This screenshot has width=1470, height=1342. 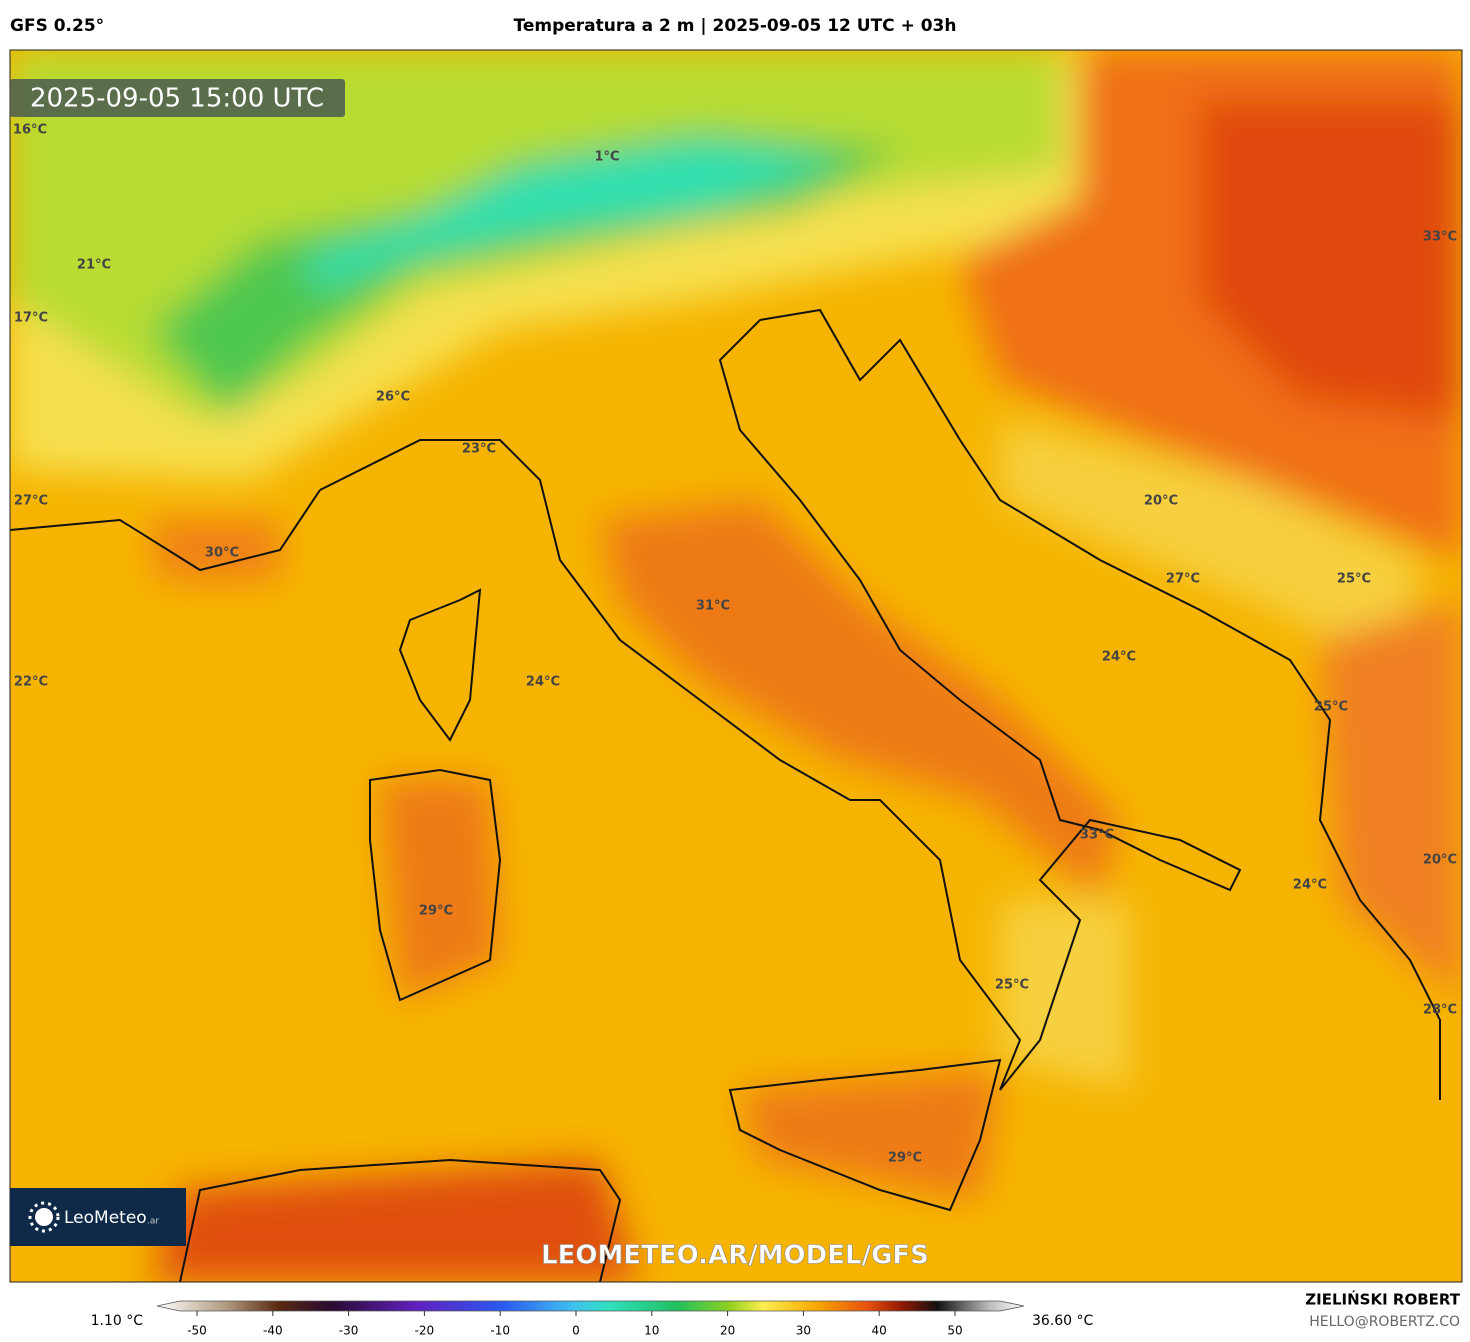 What do you see at coordinates (1440, 1010) in the screenshot?
I see `temperature-label: 28°C` at bounding box center [1440, 1010].